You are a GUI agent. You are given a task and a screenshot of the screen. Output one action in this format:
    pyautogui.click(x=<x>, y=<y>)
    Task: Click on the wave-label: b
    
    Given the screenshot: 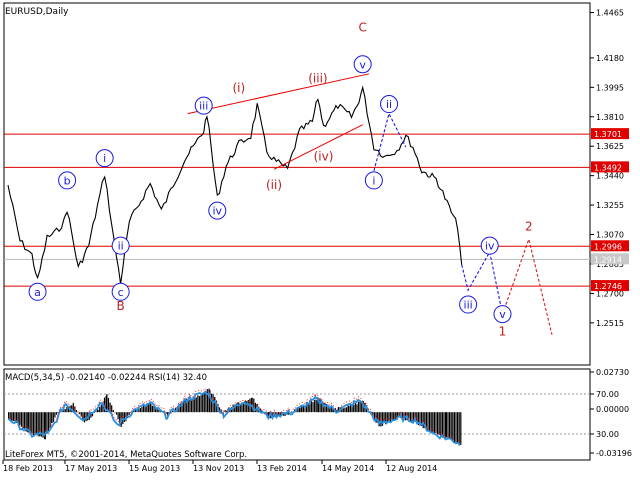 What is the action you would take?
    pyautogui.click(x=67, y=180)
    